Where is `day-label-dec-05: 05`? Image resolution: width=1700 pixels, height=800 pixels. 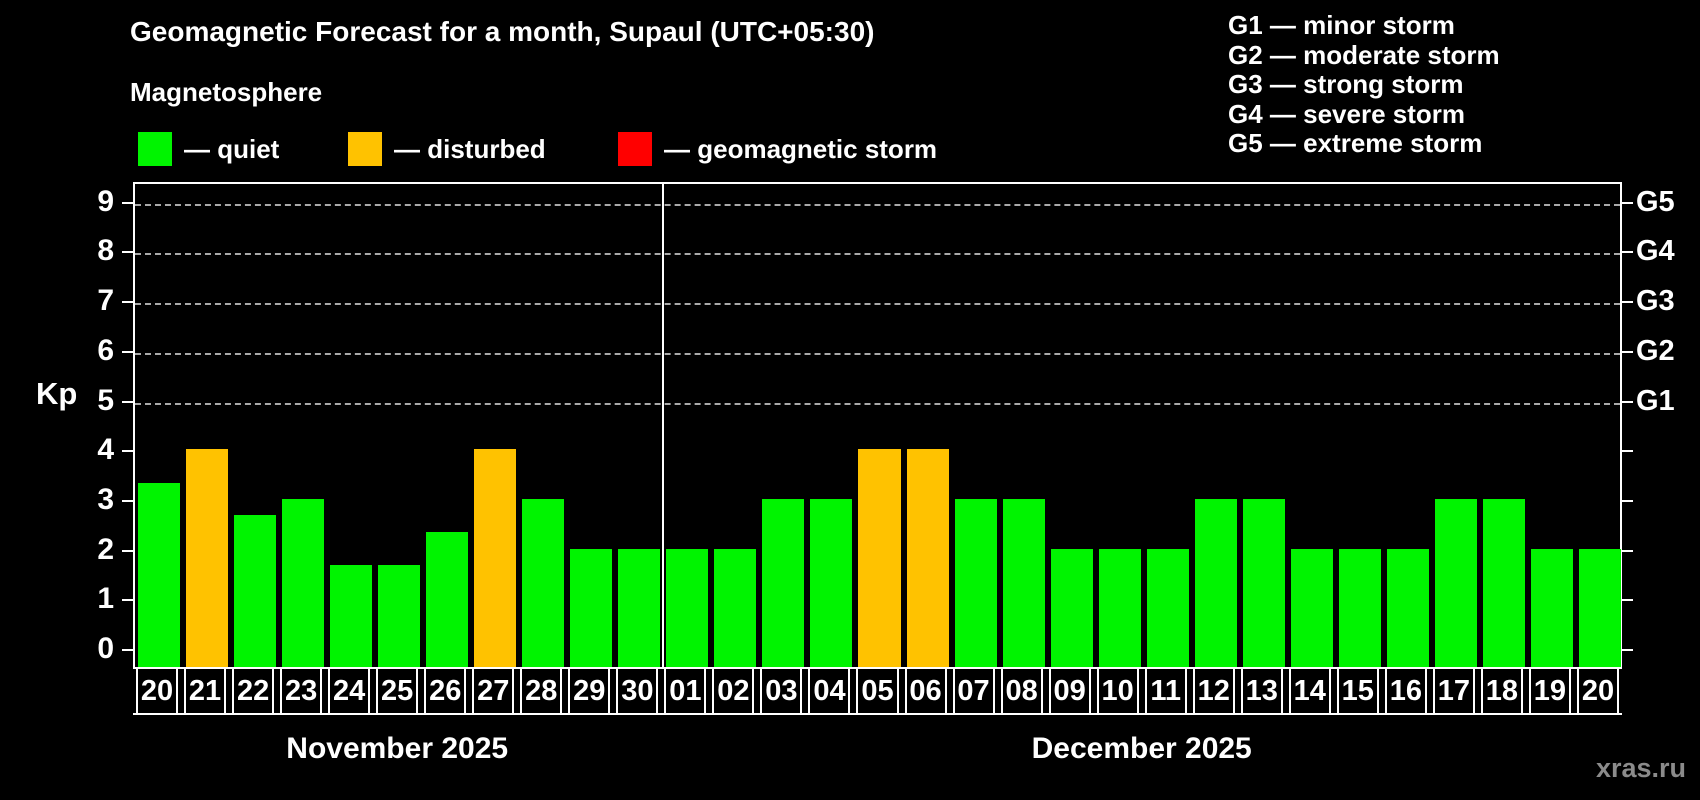
day-label-dec-05: 05 is located at coordinates (877, 691).